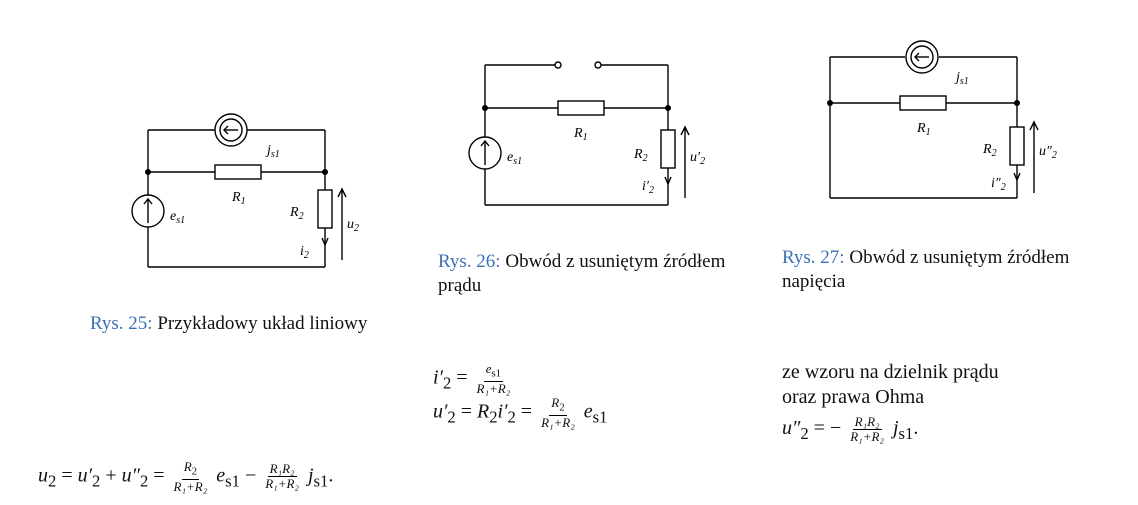 The image size is (1138, 505). I want to click on caption-figure-25: Rys. 25: Przykładowy układ liniowy, so click(235, 324).